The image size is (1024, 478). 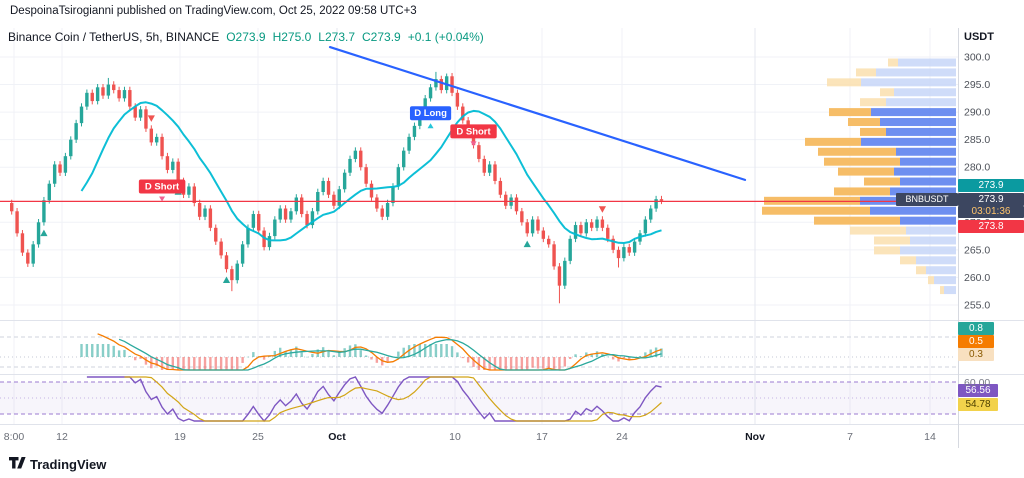 I want to click on rsi-value-tag: 56.56, so click(x=978, y=390).